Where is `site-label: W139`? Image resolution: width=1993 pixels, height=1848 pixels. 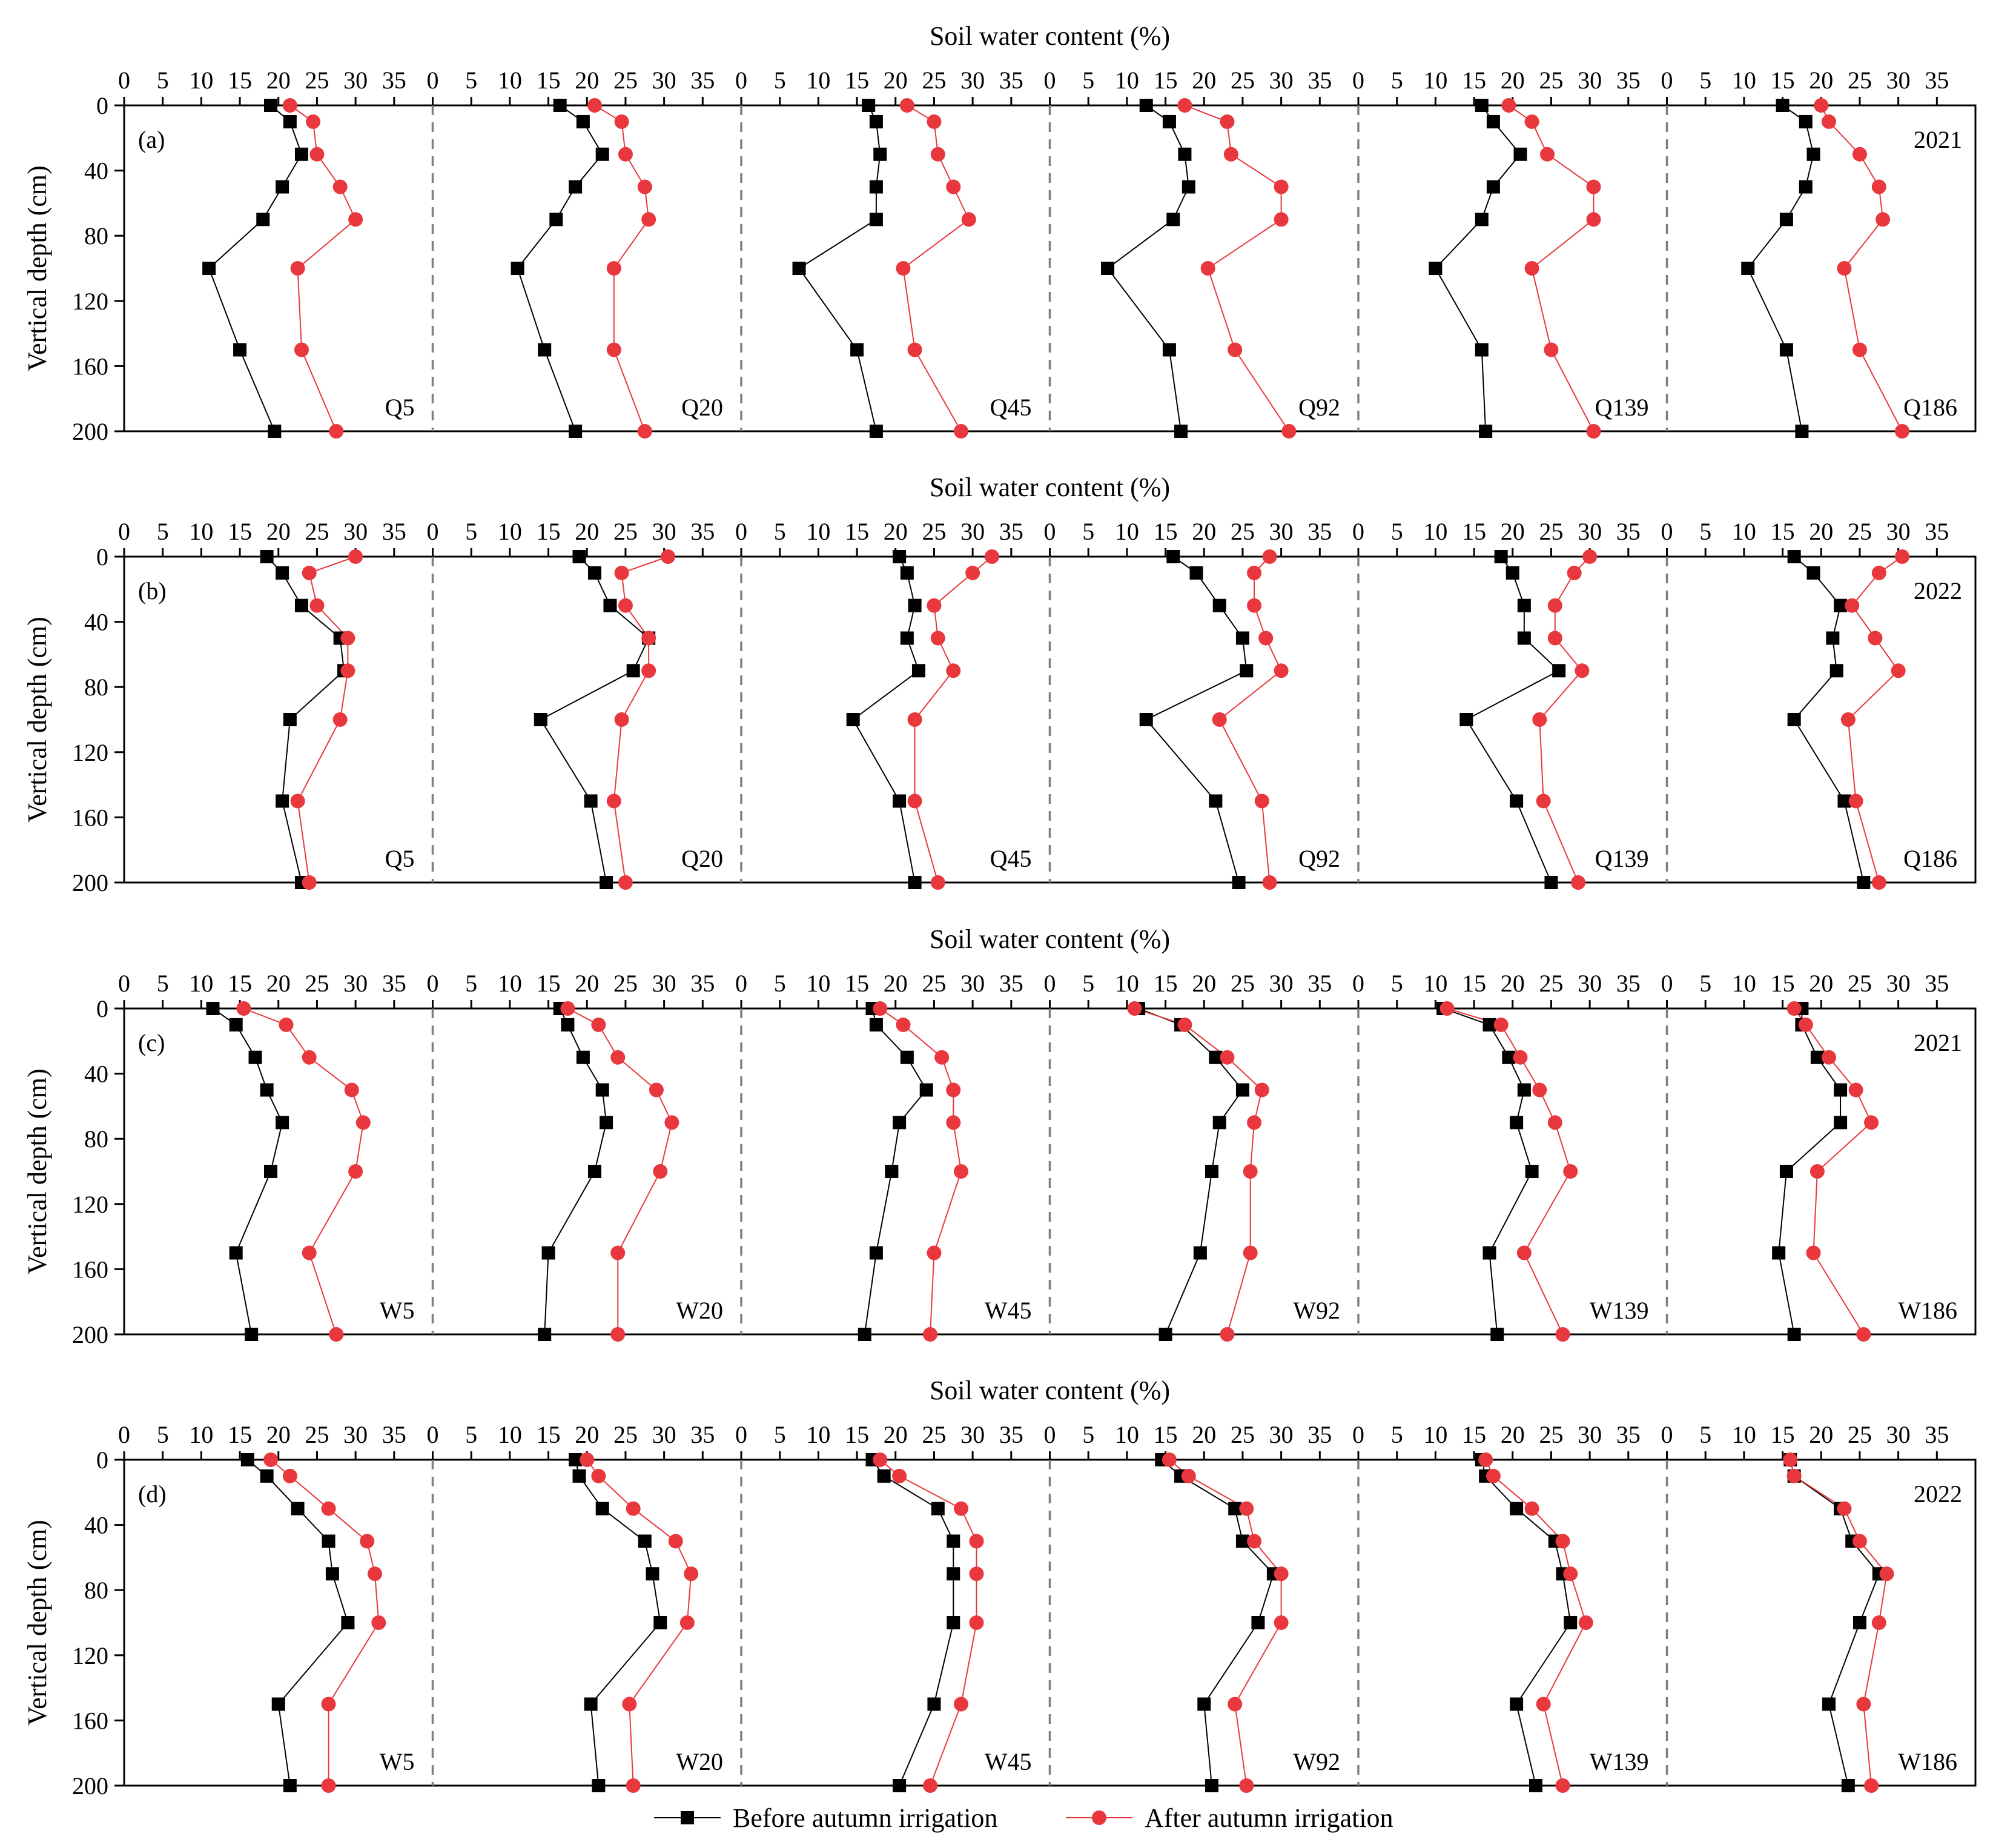 site-label: W139 is located at coordinates (1619, 1761).